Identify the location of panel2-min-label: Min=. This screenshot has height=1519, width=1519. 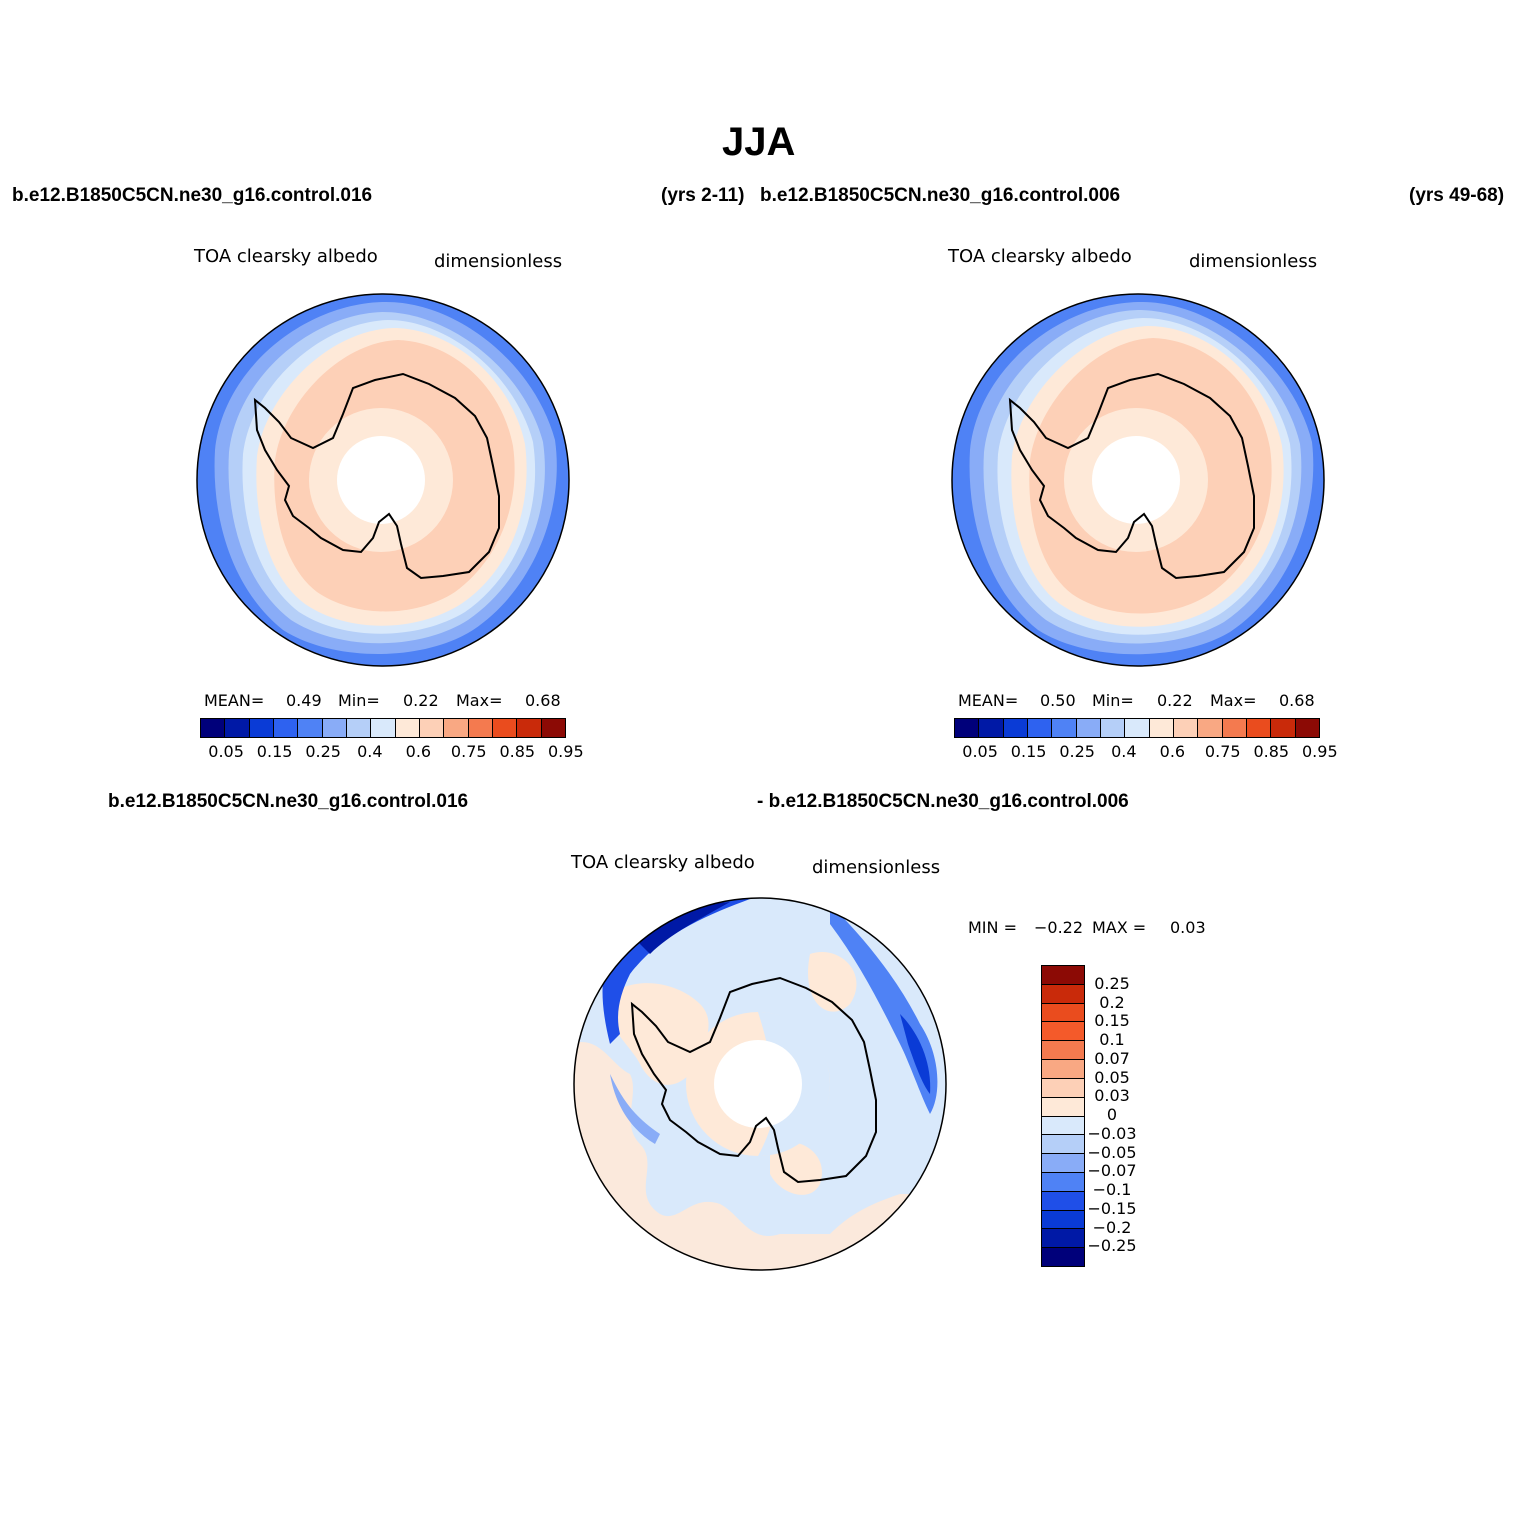
(1113, 700).